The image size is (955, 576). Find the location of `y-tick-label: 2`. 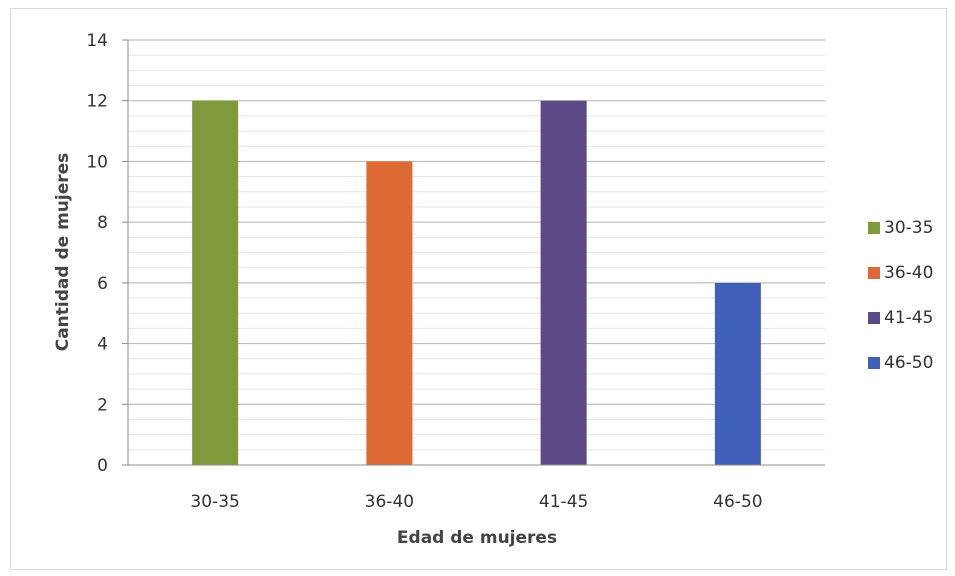

y-tick-label: 2 is located at coordinates (102, 405).